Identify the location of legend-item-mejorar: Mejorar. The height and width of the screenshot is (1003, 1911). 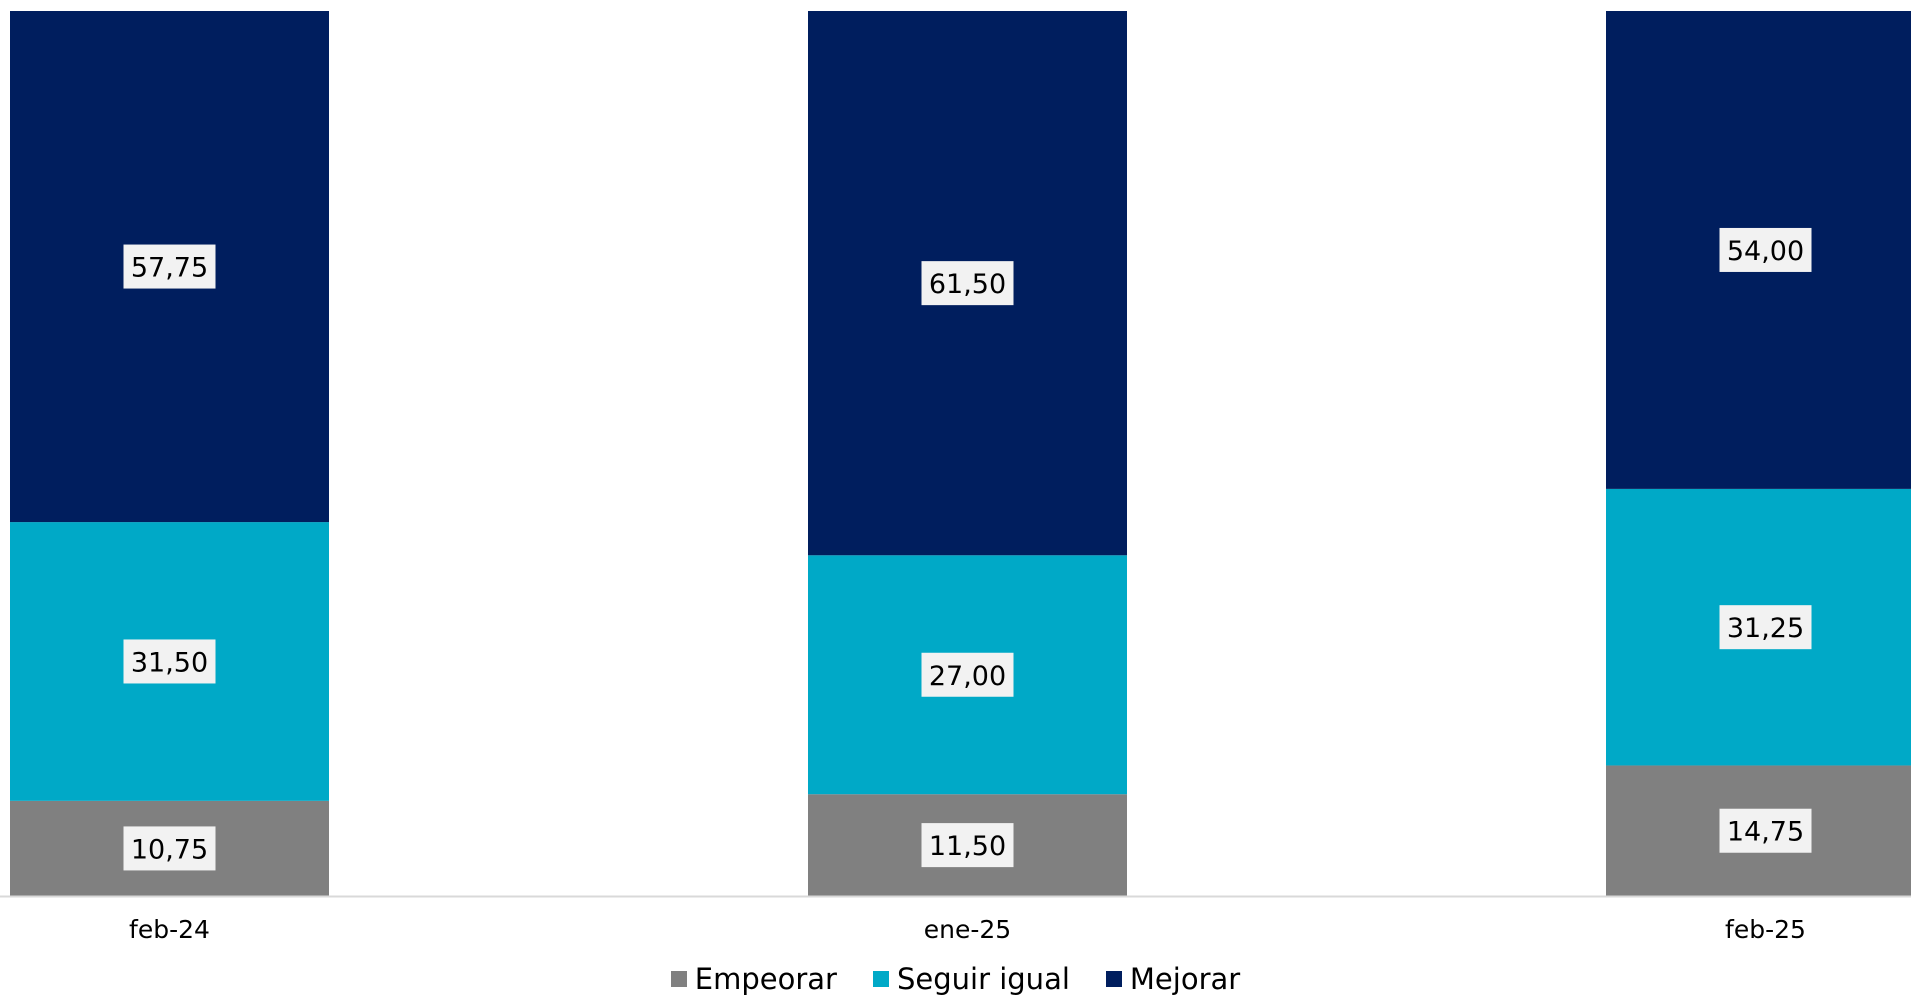
(1173, 979).